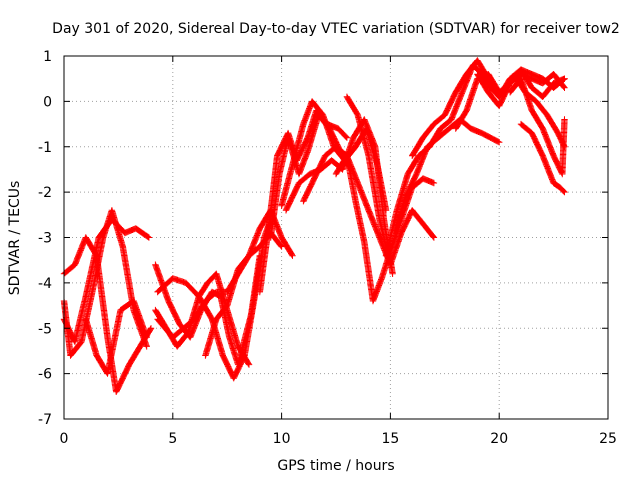 This screenshot has height=480, width=640. Describe the element at coordinates (45, 329) in the screenshot. I see `y-tick-label: -5` at that location.